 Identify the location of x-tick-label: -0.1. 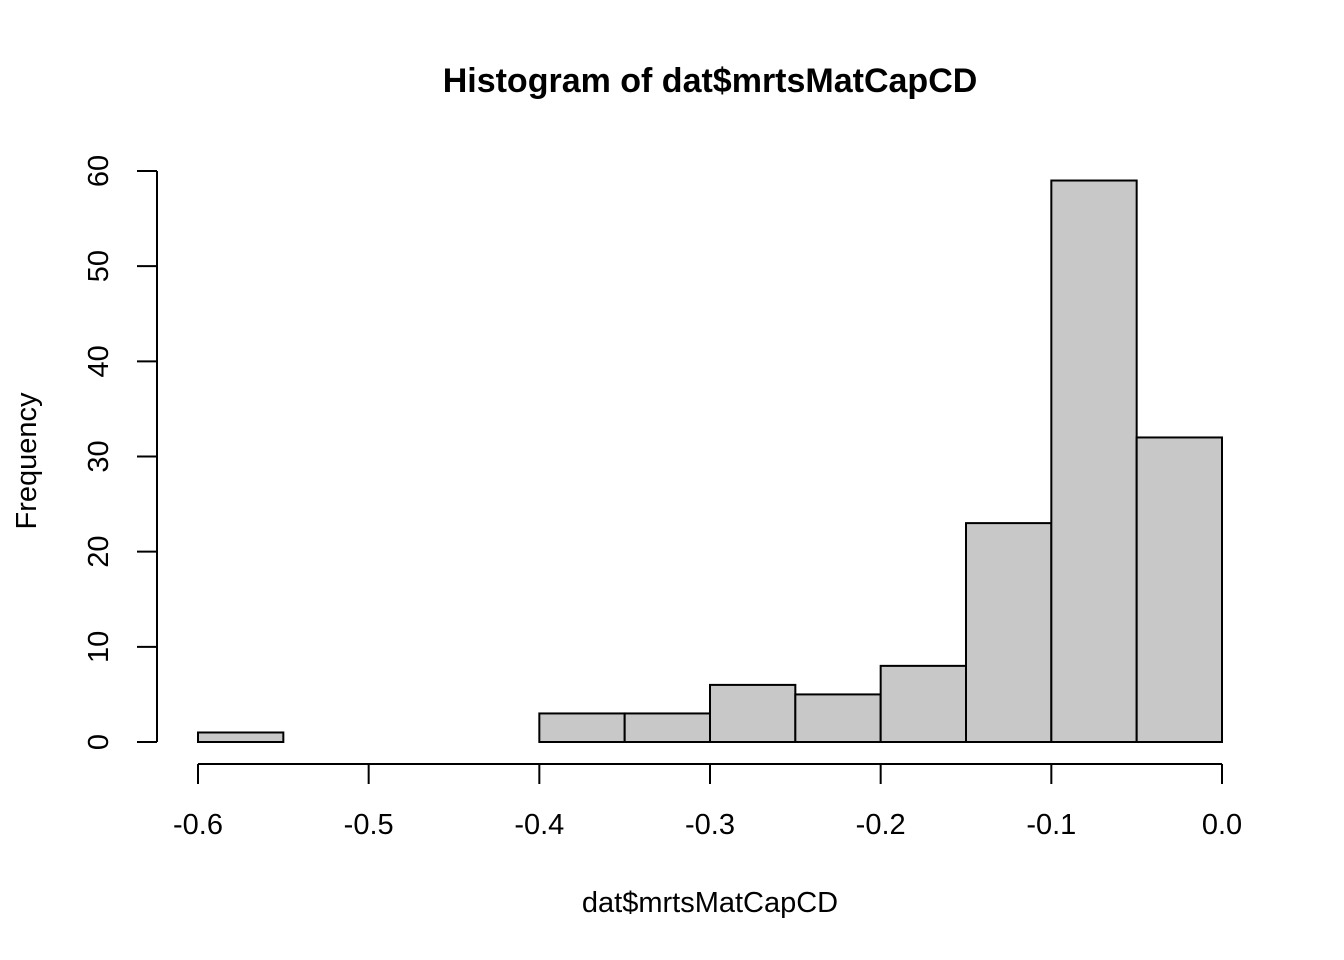
(1051, 825).